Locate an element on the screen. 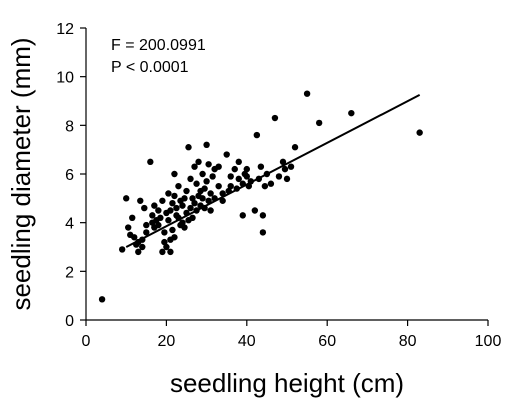 This screenshot has width=508, height=402. x-tick-label-1: 20 is located at coordinates (167, 341).